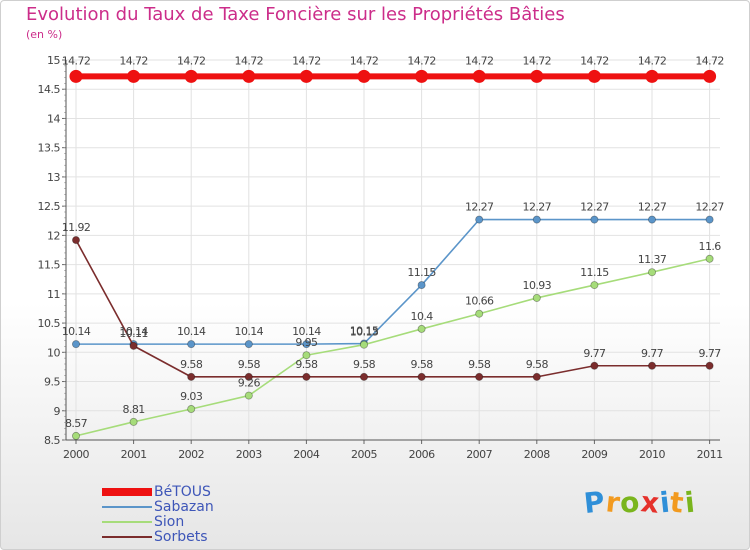 This screenshot has width=750, height=550. I want to click on y-tick-label: 11.5, so click(49, 265).